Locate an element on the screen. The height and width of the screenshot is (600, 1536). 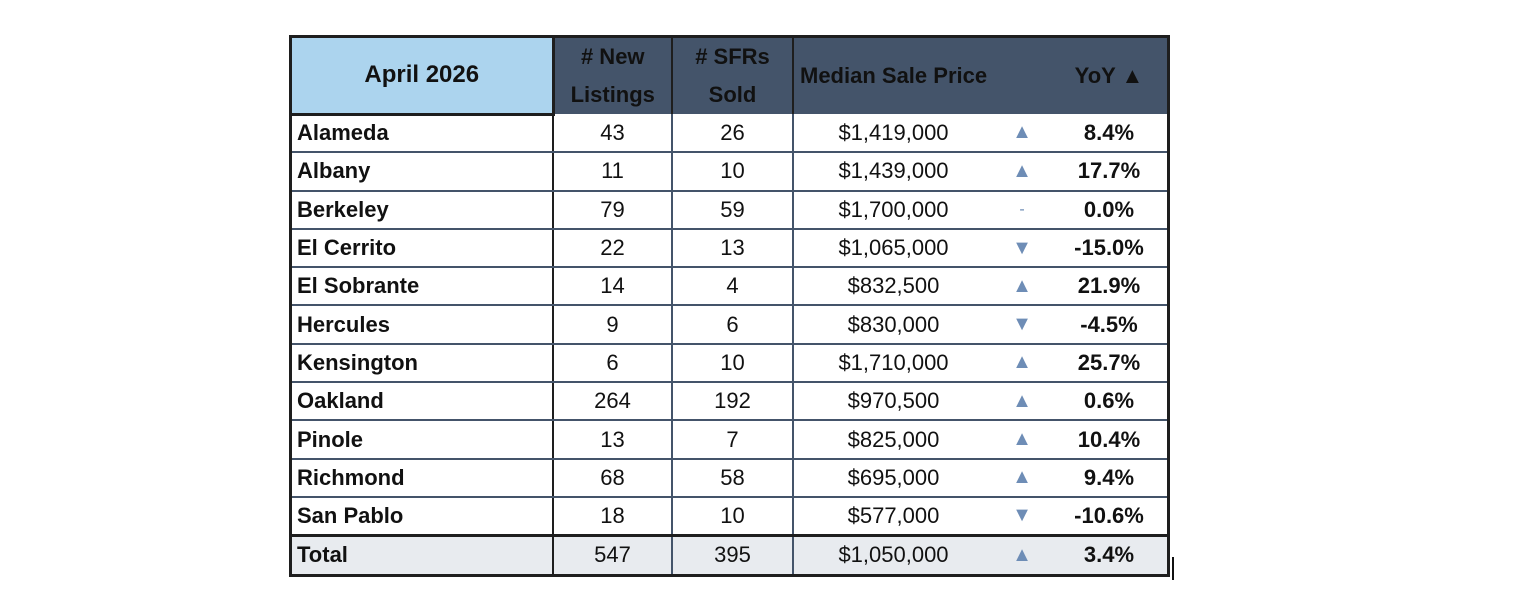
new-listings-cell: 6 is located at coordinates (613, 363).